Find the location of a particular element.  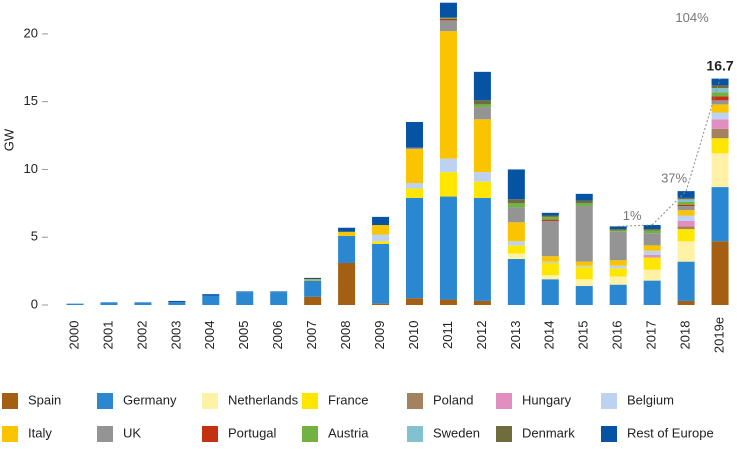

y-tick-label: 5 is located at coordinates (34, 236).